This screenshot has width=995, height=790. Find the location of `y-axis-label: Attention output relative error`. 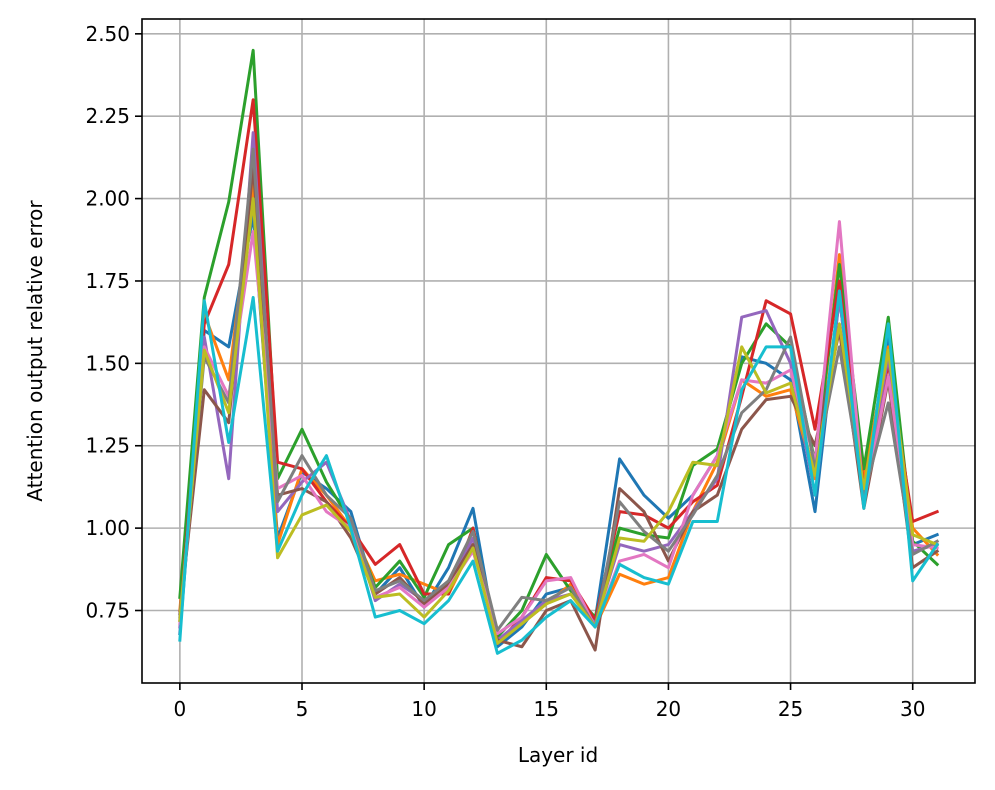

y-axis-label: Attention output relative error is located at coordinates (35, 351).